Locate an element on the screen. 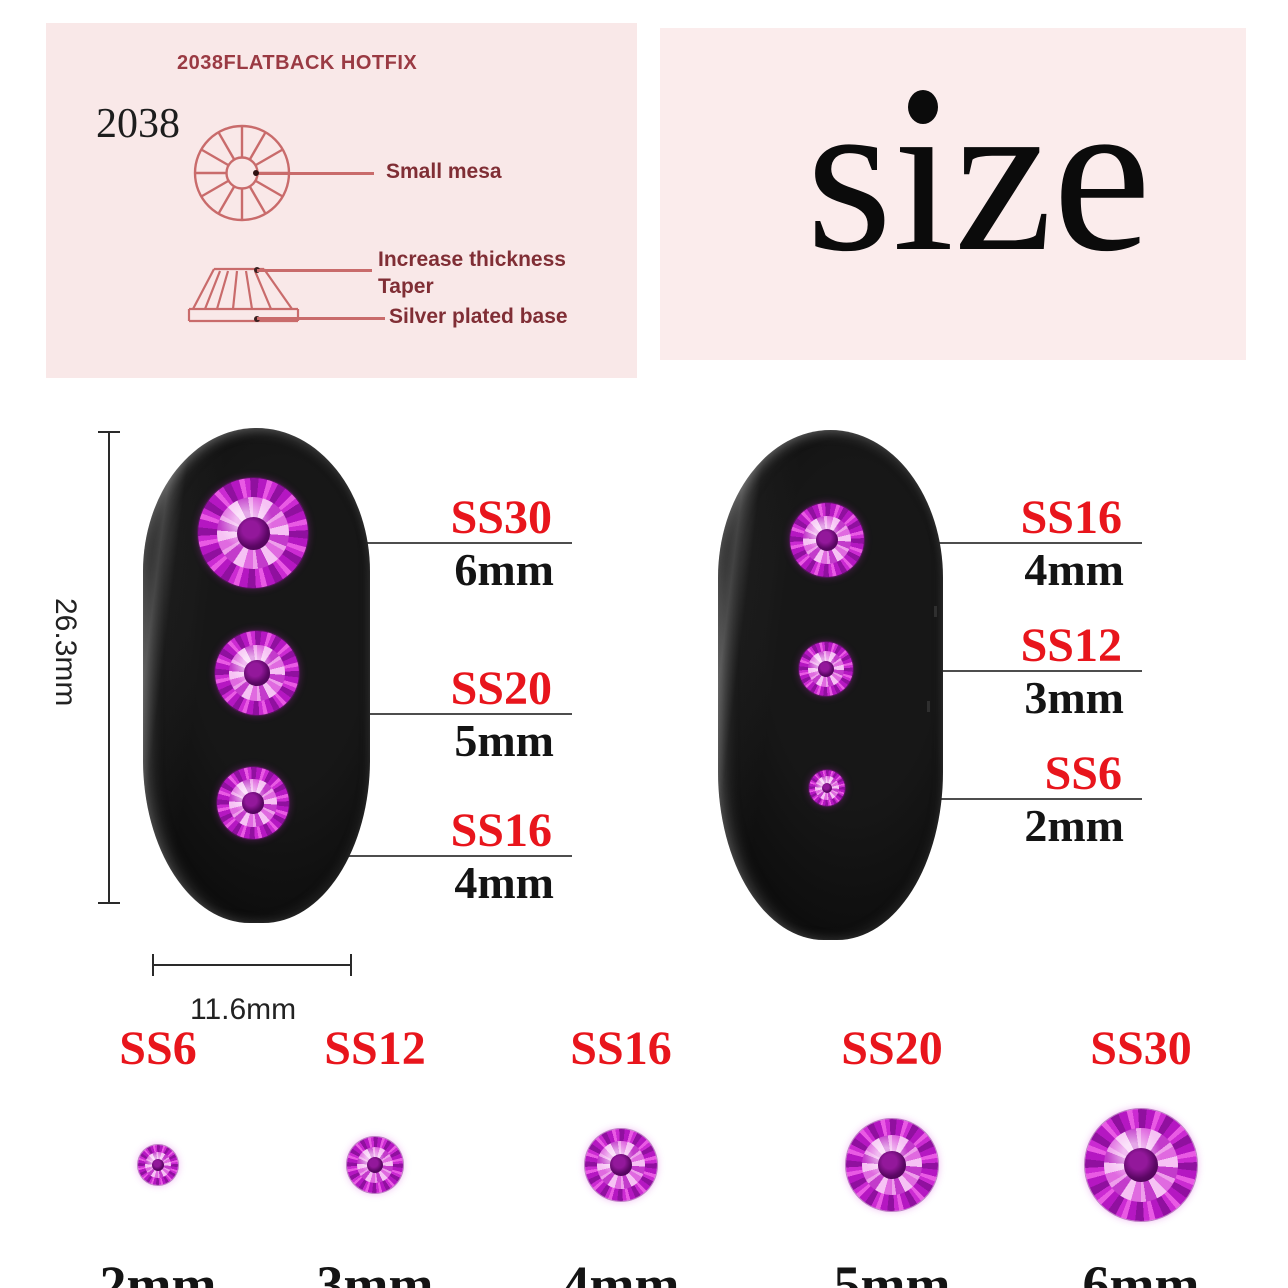  size-row-item-ss16: SS16 4mm is located at coordinates (621, 1155).